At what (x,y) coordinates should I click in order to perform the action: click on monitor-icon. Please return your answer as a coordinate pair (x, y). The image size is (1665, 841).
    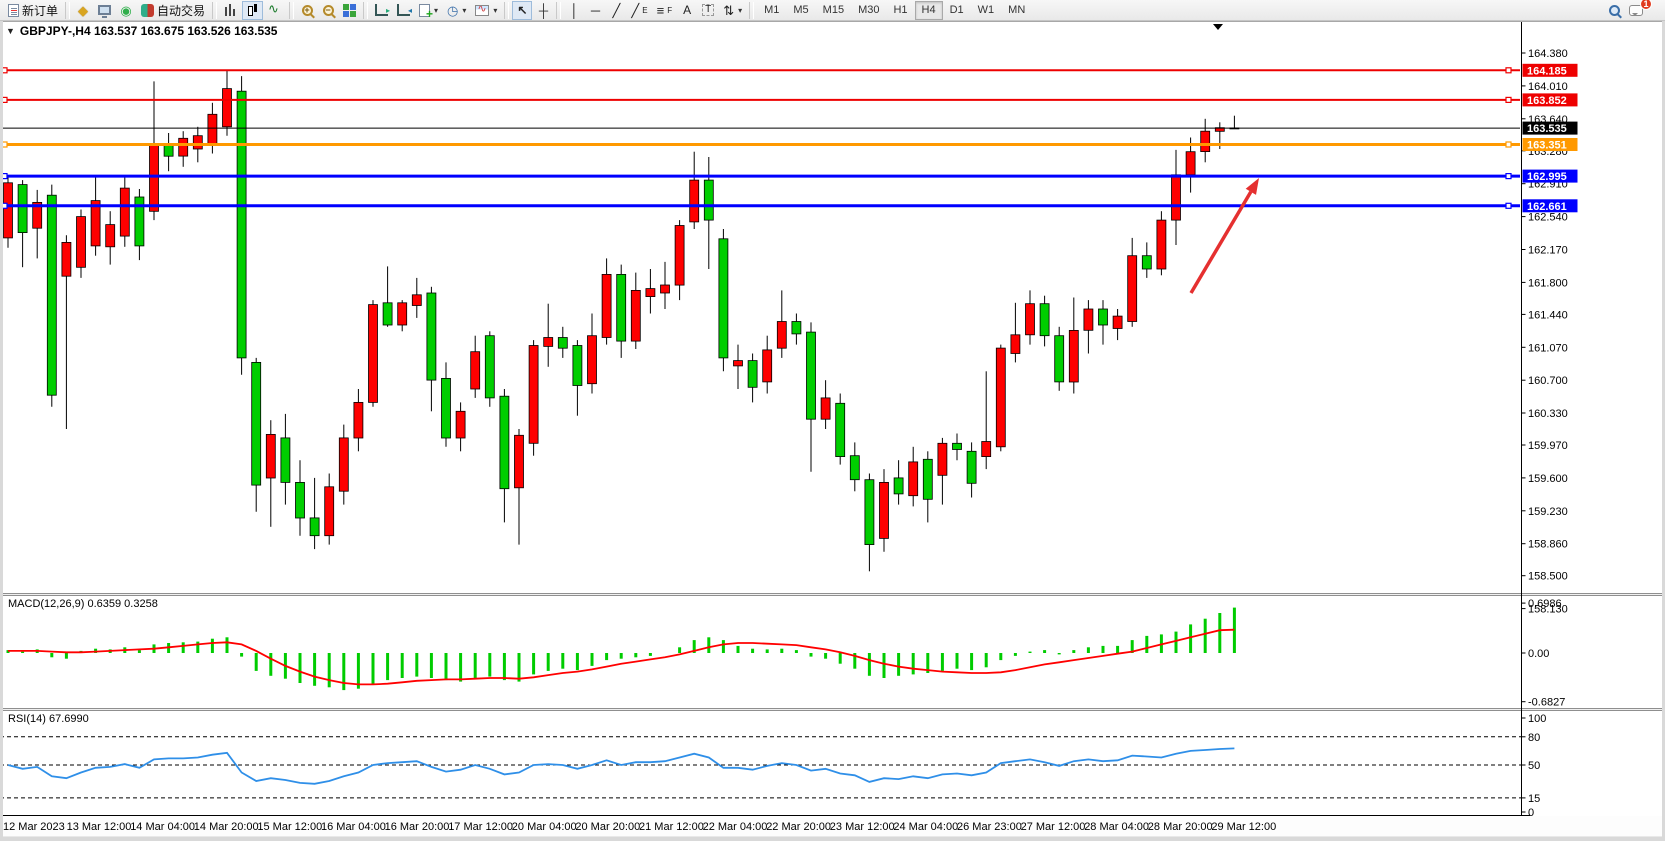
    Looking at the image, I should click on (105, 11).